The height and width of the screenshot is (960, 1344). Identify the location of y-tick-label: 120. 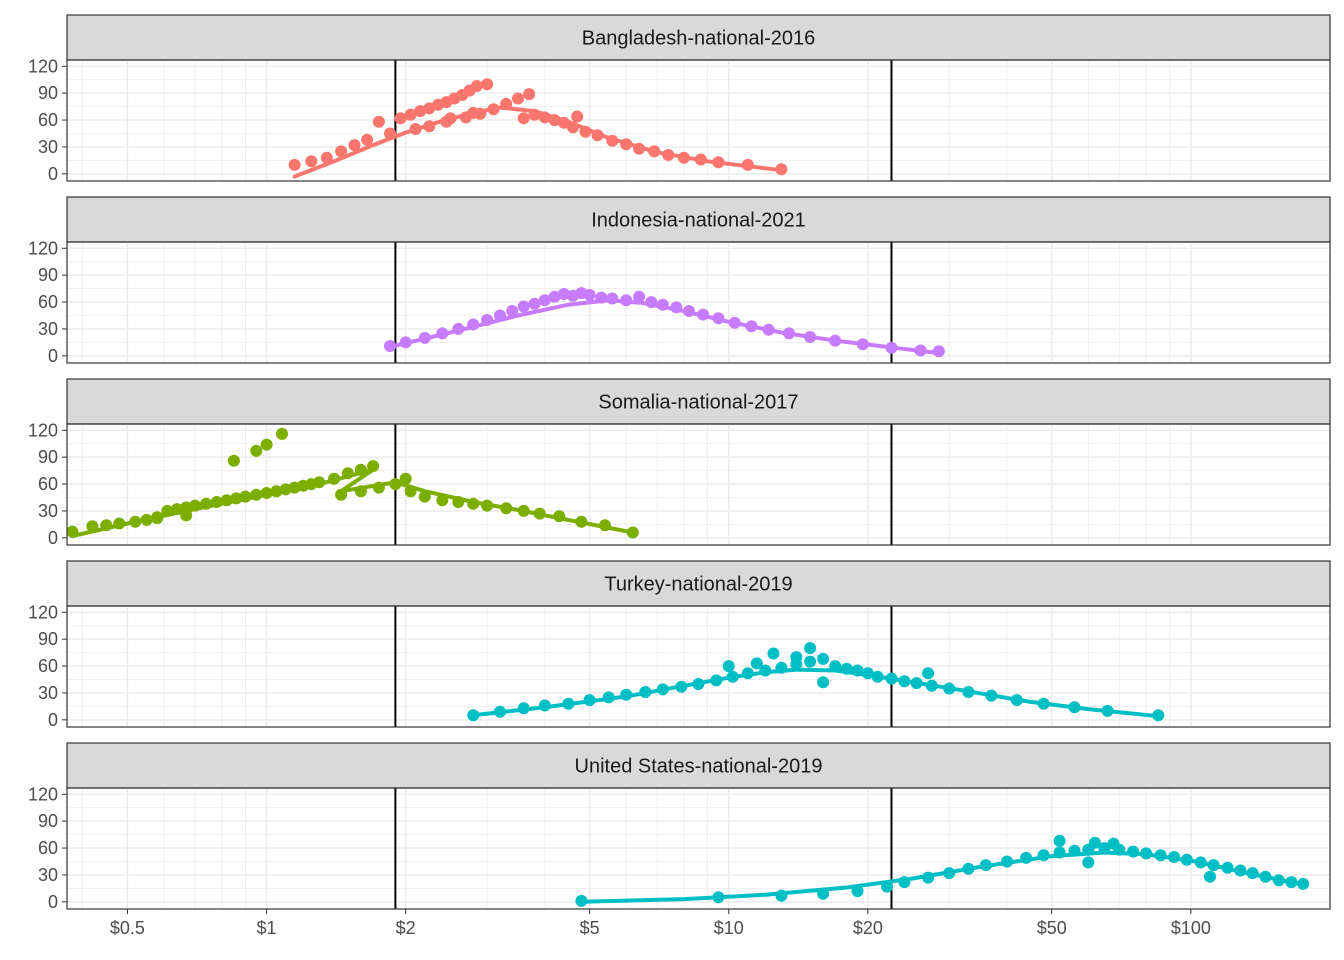
(43, 66).